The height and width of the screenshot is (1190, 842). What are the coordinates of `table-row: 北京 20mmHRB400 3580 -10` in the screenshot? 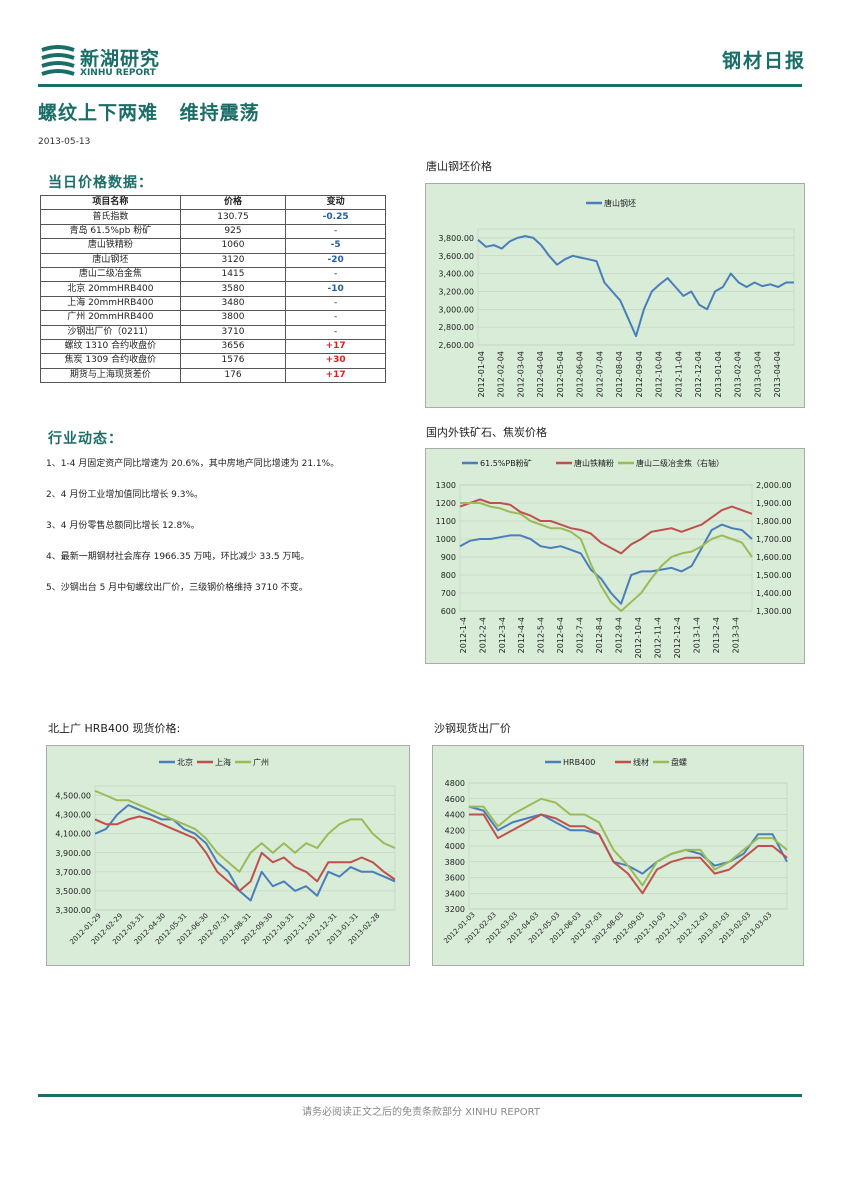 It's located at (213, 289).